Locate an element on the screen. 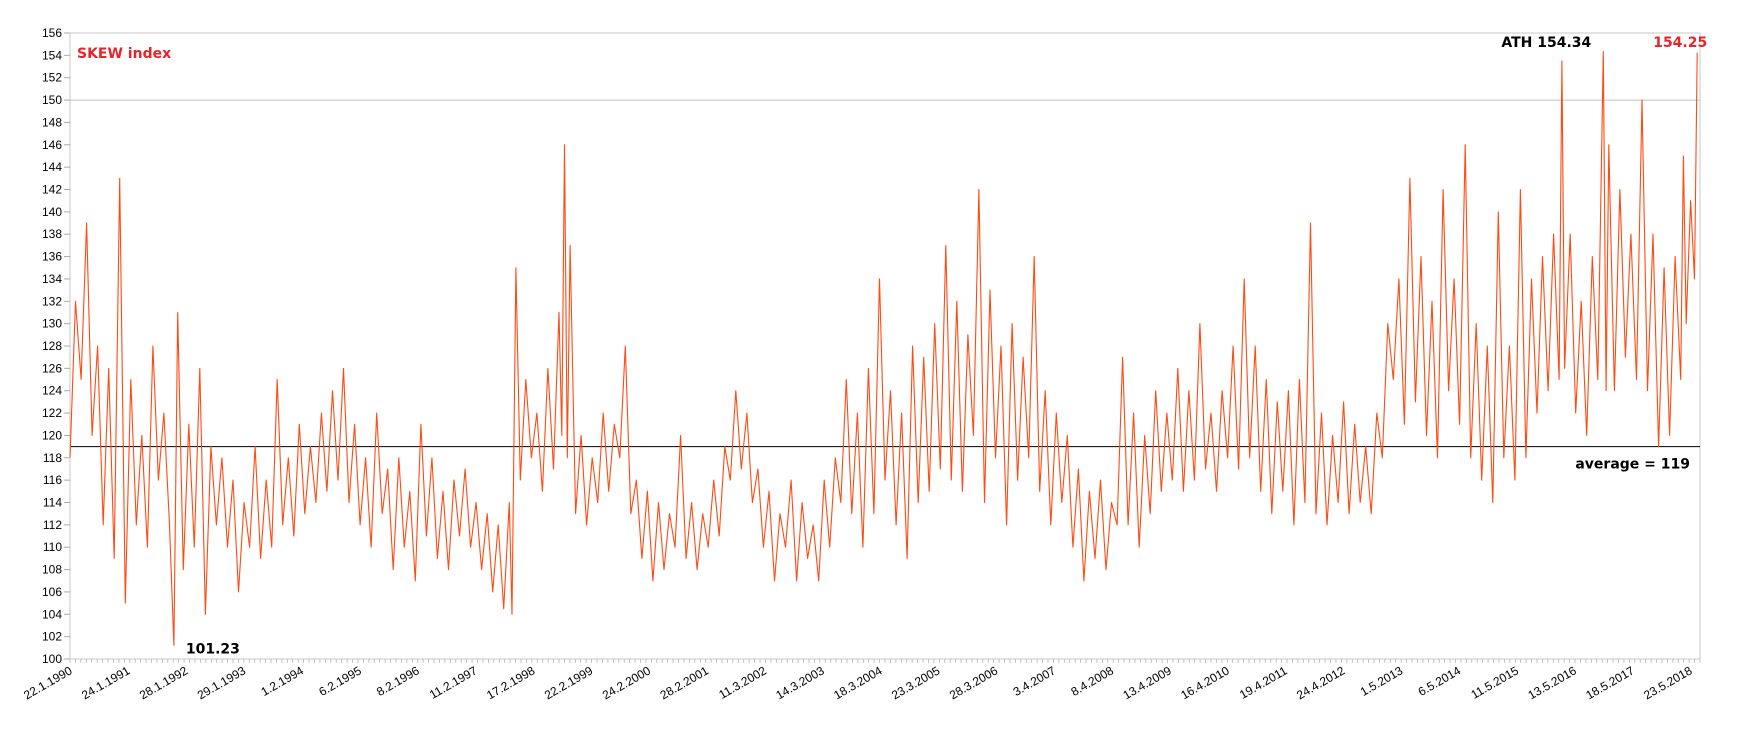 Image resolution: width=1743 pixels, height=745 pixels. x-tick-label: 17.2.1998 is located at coordinates (511, 682).